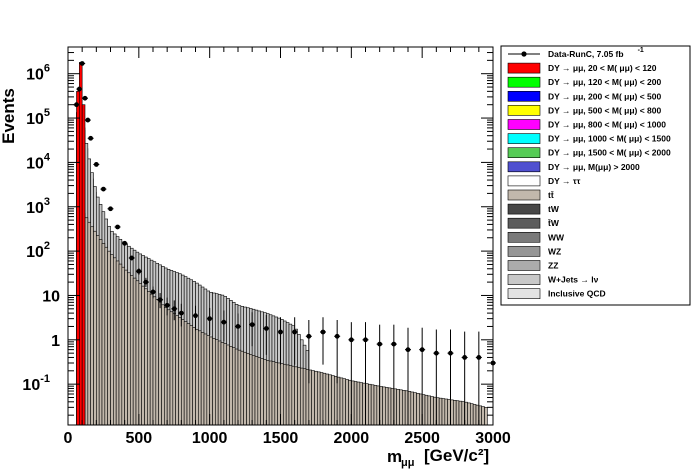 This screenshot has width=696, height=472. Describe the element at coordinates (138, 438) in the screenshot. I see `x-tick-label: 500` at that location.